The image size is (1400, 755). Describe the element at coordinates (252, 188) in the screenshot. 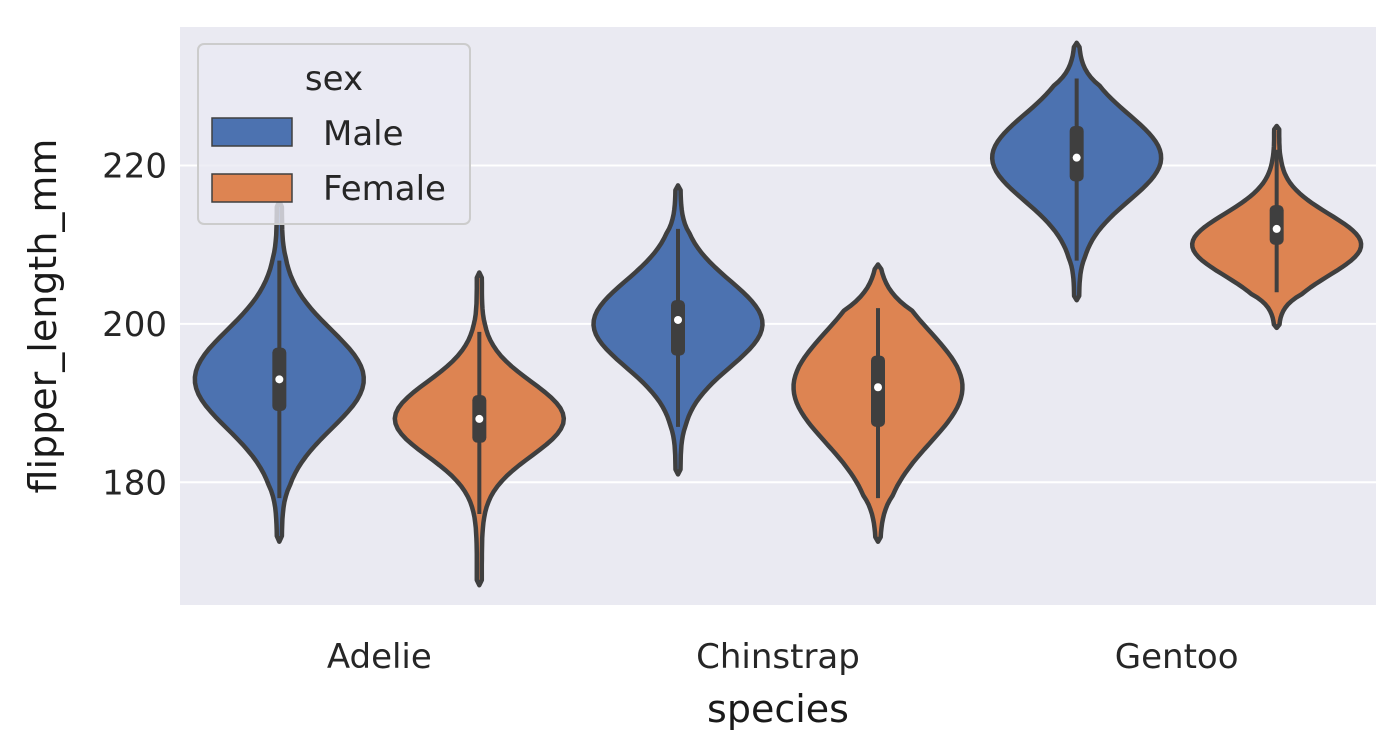

I see `legend-swatch-female` at that location.